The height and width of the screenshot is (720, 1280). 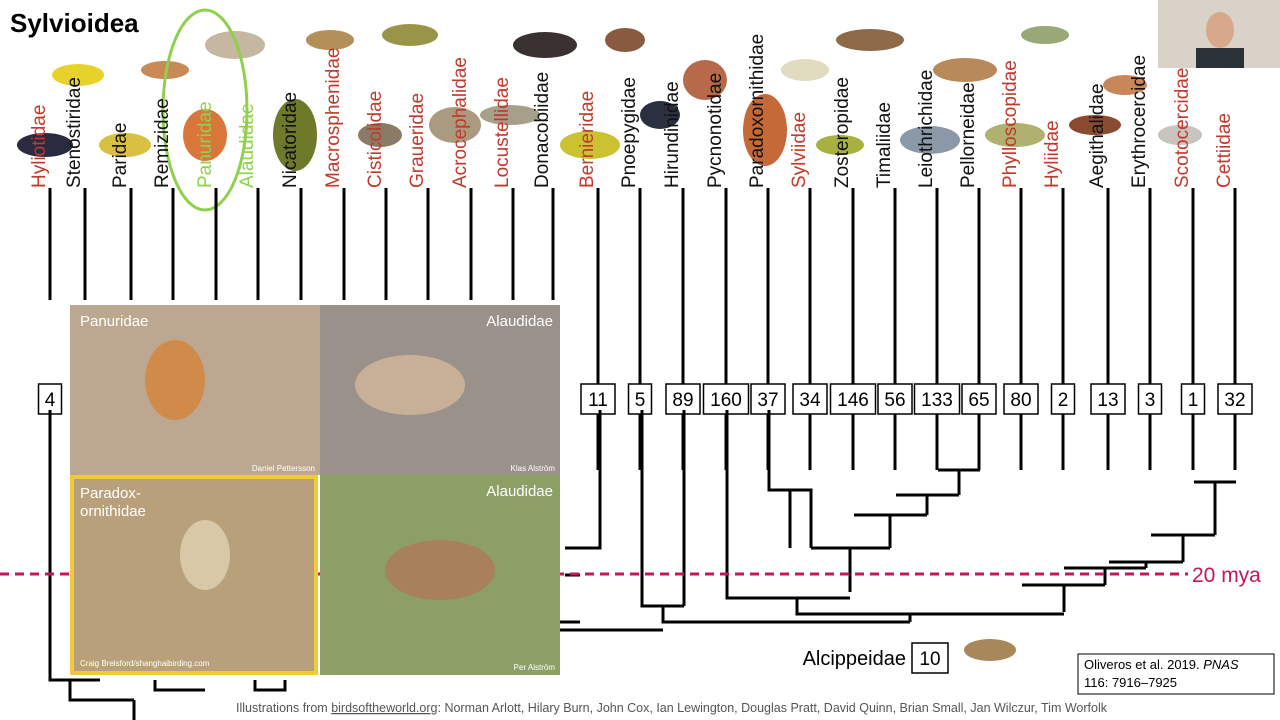 I want to click on family-label: Scotocercidae, so click(x=1182, y=128).